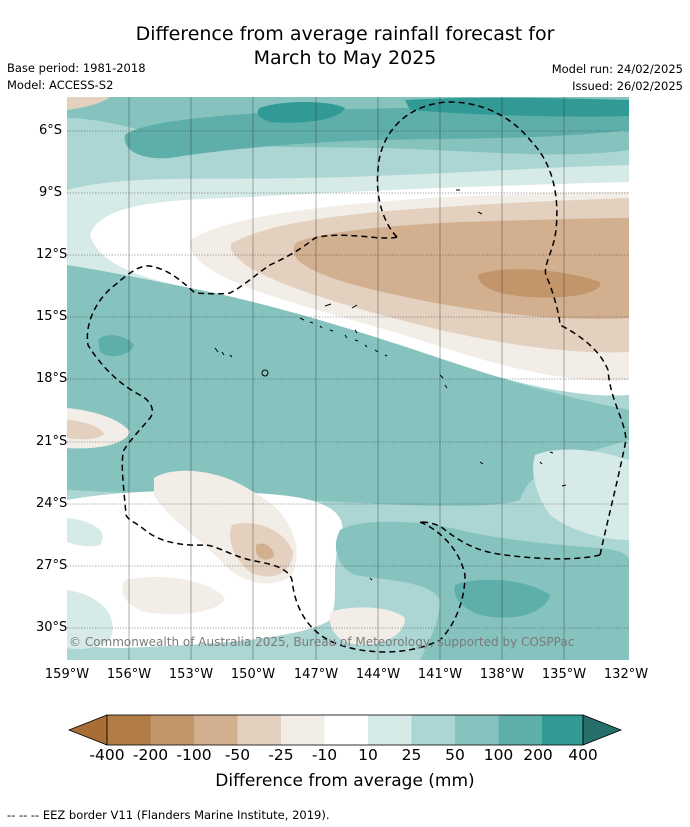 The width and height of the screenshot is (690, 827). Describe the element at coordinates (129, 674) in the screenshot. I see `lon-label: 156°W` at that location.